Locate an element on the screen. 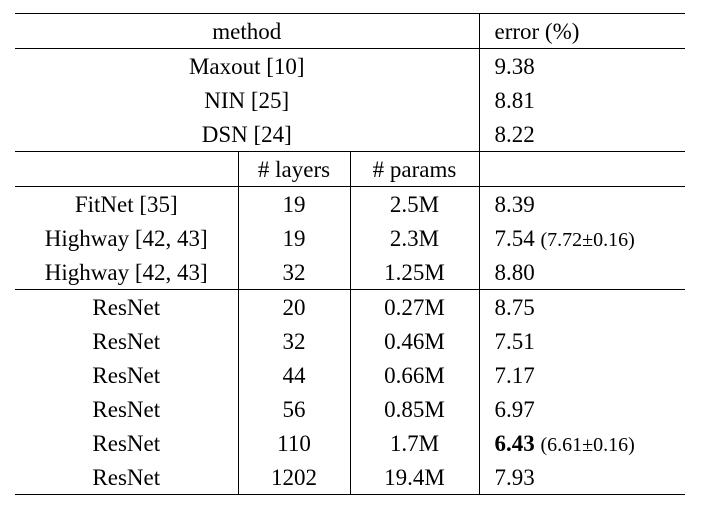  method-cell: Maxout [10] is located at coordinates (247, 65).